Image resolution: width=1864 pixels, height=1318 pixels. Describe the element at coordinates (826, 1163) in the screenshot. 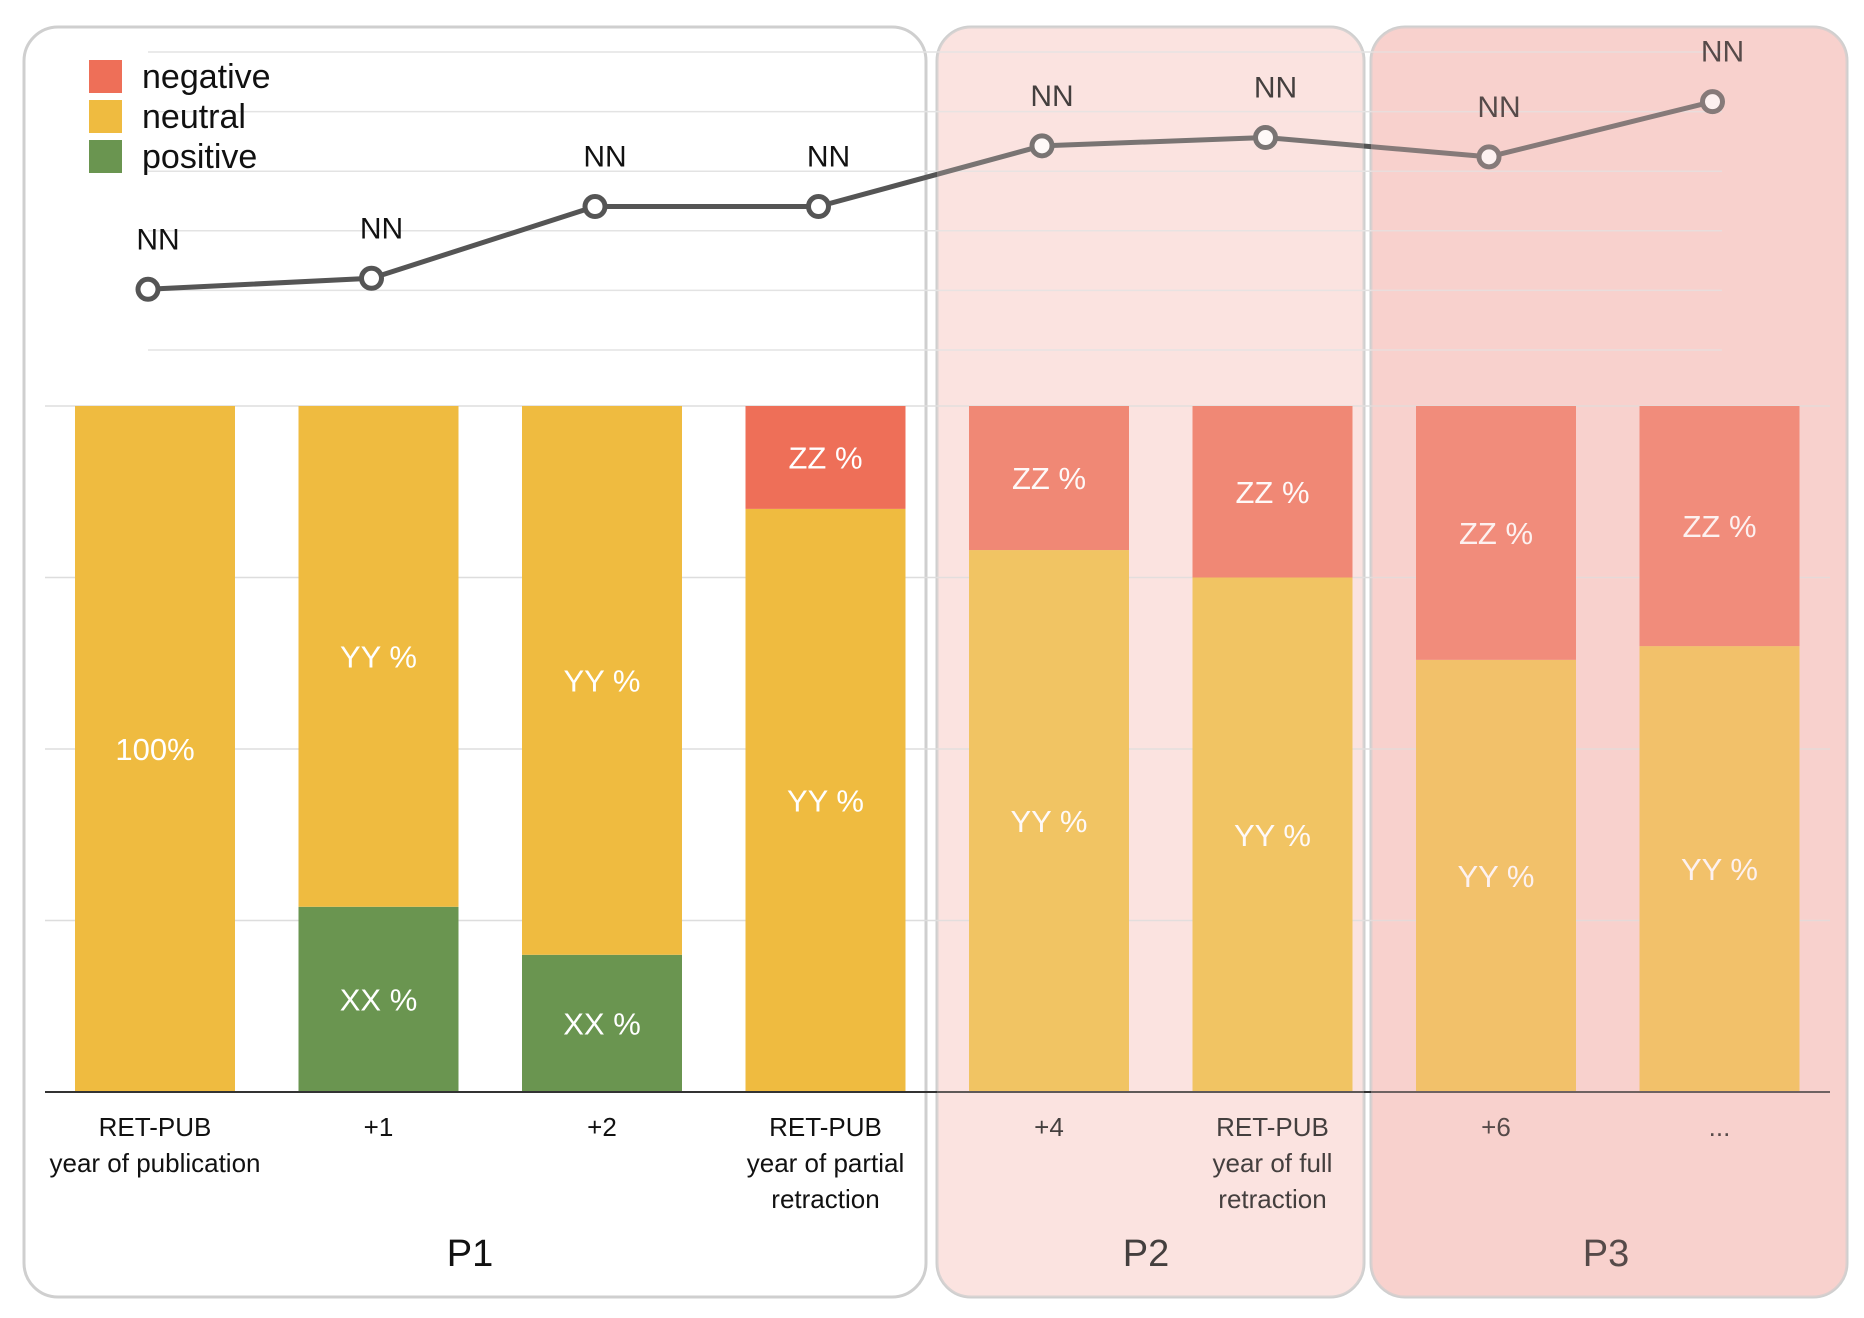

I see `category-label: year of partial` at that location.